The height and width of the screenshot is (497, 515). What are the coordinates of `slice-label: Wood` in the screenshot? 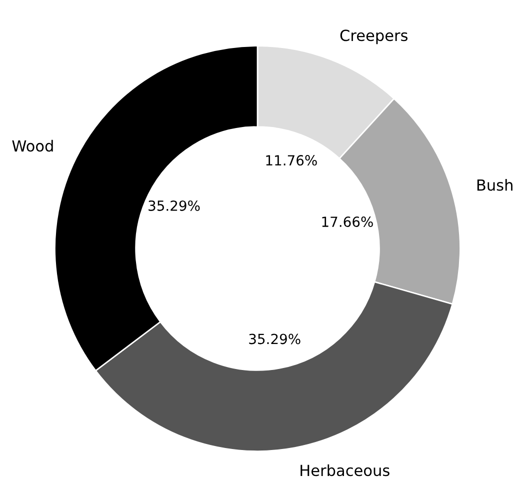 It's located at (32, 146).